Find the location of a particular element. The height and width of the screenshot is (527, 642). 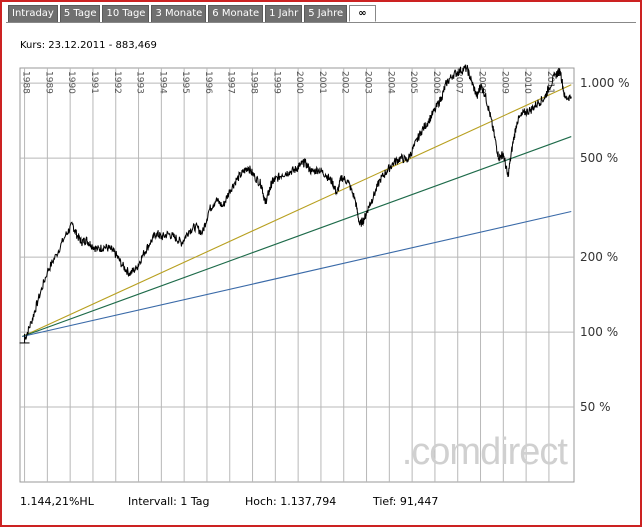

x-tick-label: 2007 is located at coordinates (459, 82).